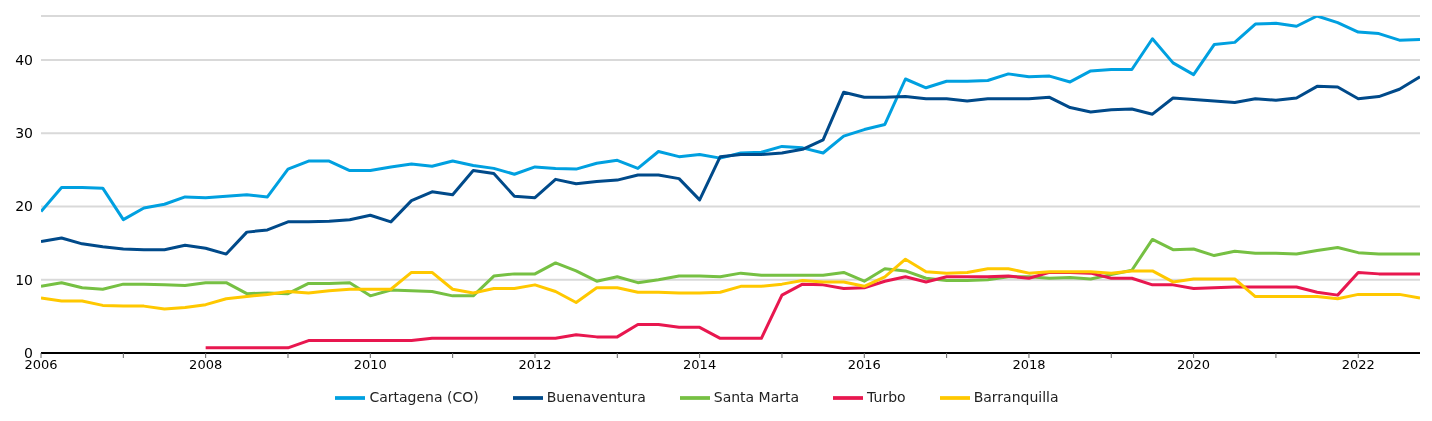 This screenshot has height=421, width=1432. I want to click on legend-label: Buenaventura, so click(596, 397).